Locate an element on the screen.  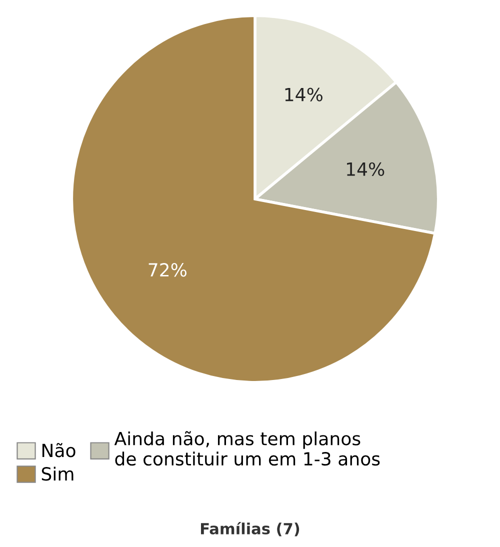
legend-label: Sim is located at coordinates (58, 473).